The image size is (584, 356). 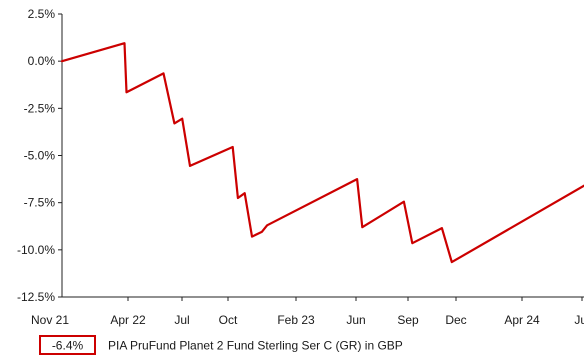 What do you see at coordinates (128, 320) in the screenshot?
I see `x-tick-label: Apr 22` at bounding box center [128, 320].